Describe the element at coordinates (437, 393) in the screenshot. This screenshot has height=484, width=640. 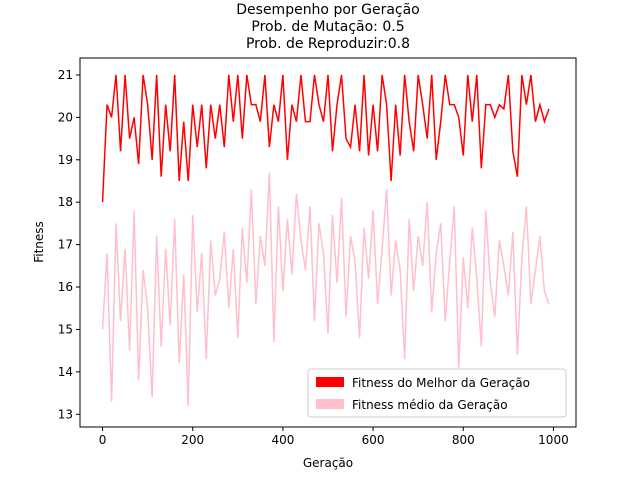
I see `legend-box` at that location.